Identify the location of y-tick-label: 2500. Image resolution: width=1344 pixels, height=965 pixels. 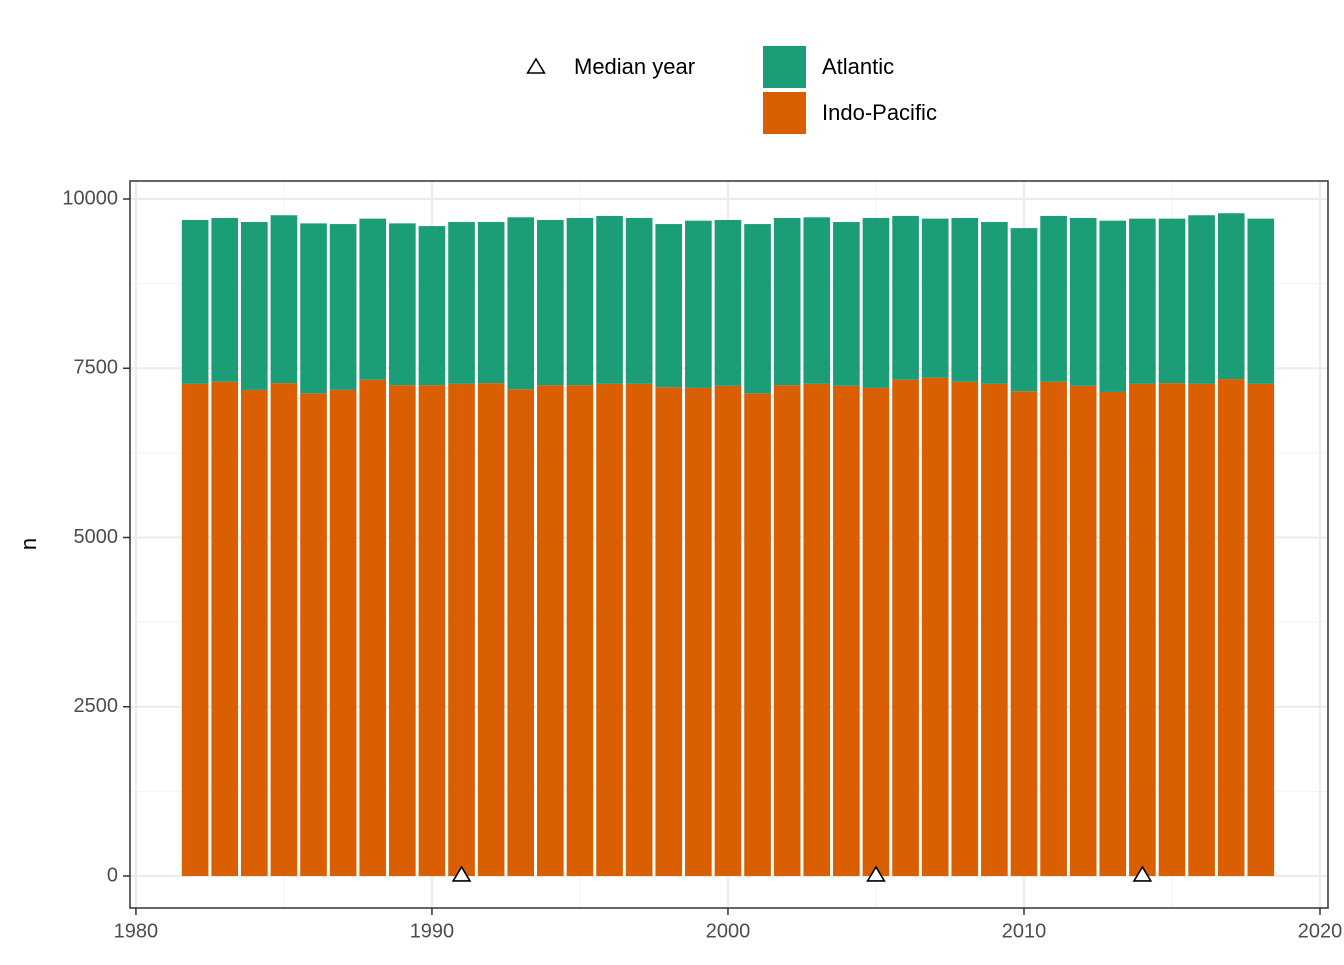
(96, 706).